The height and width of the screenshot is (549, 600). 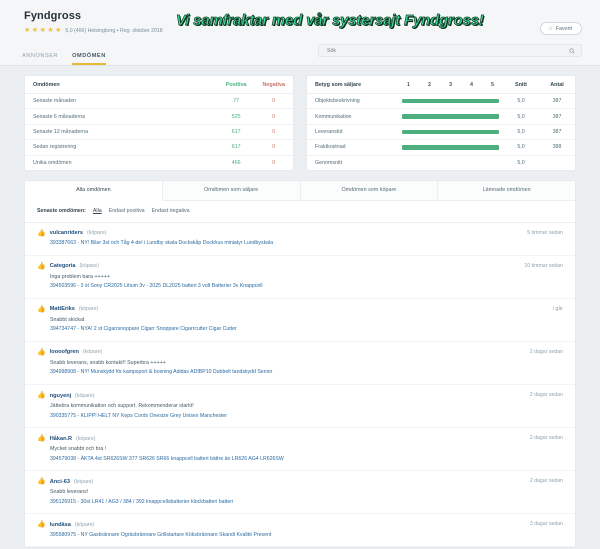 What do you see at coordinates (231, 190) in the screenshot?
I see `segment-omdömen-som-säljare: Omdömen som säljare` at bounding box center [231, 190].